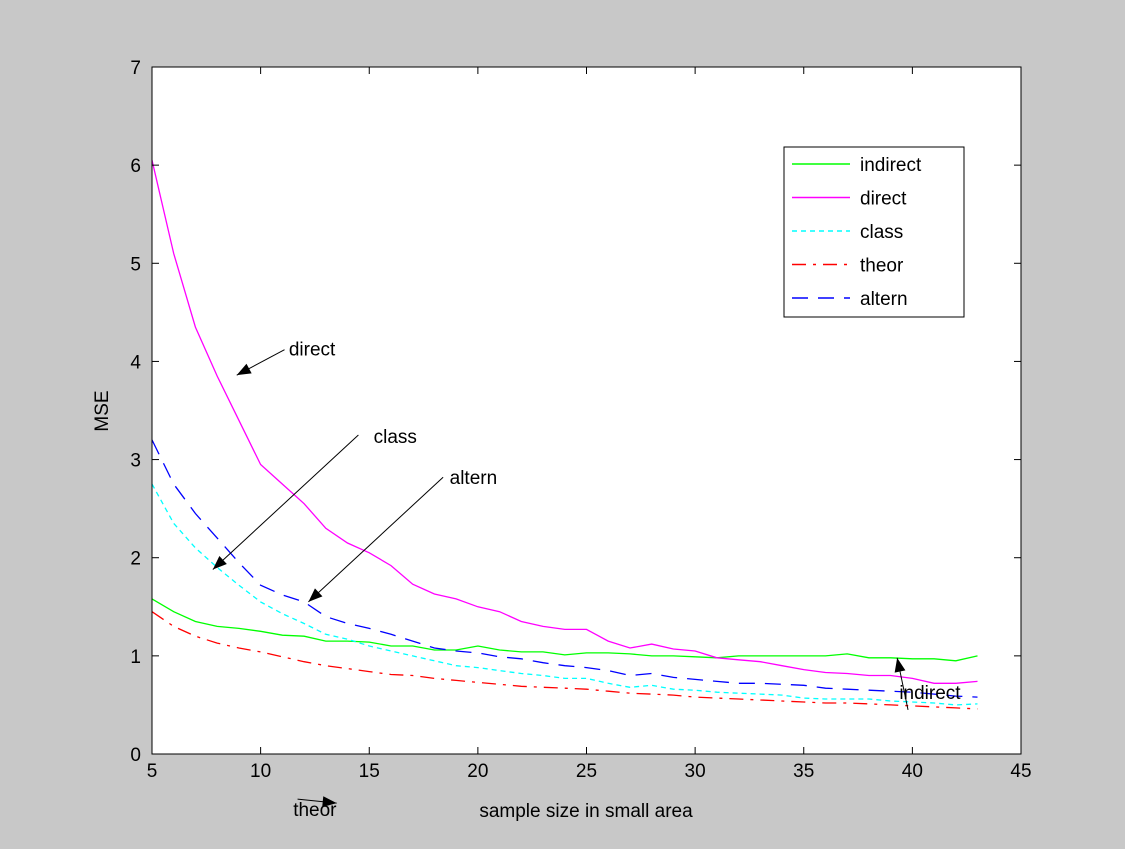 This screenshot has width=1125, height=849. What do you see at coordinates (803, 771) in the screenshot?
I see `x-tick-label: 35` at bounding box center [803, 771].